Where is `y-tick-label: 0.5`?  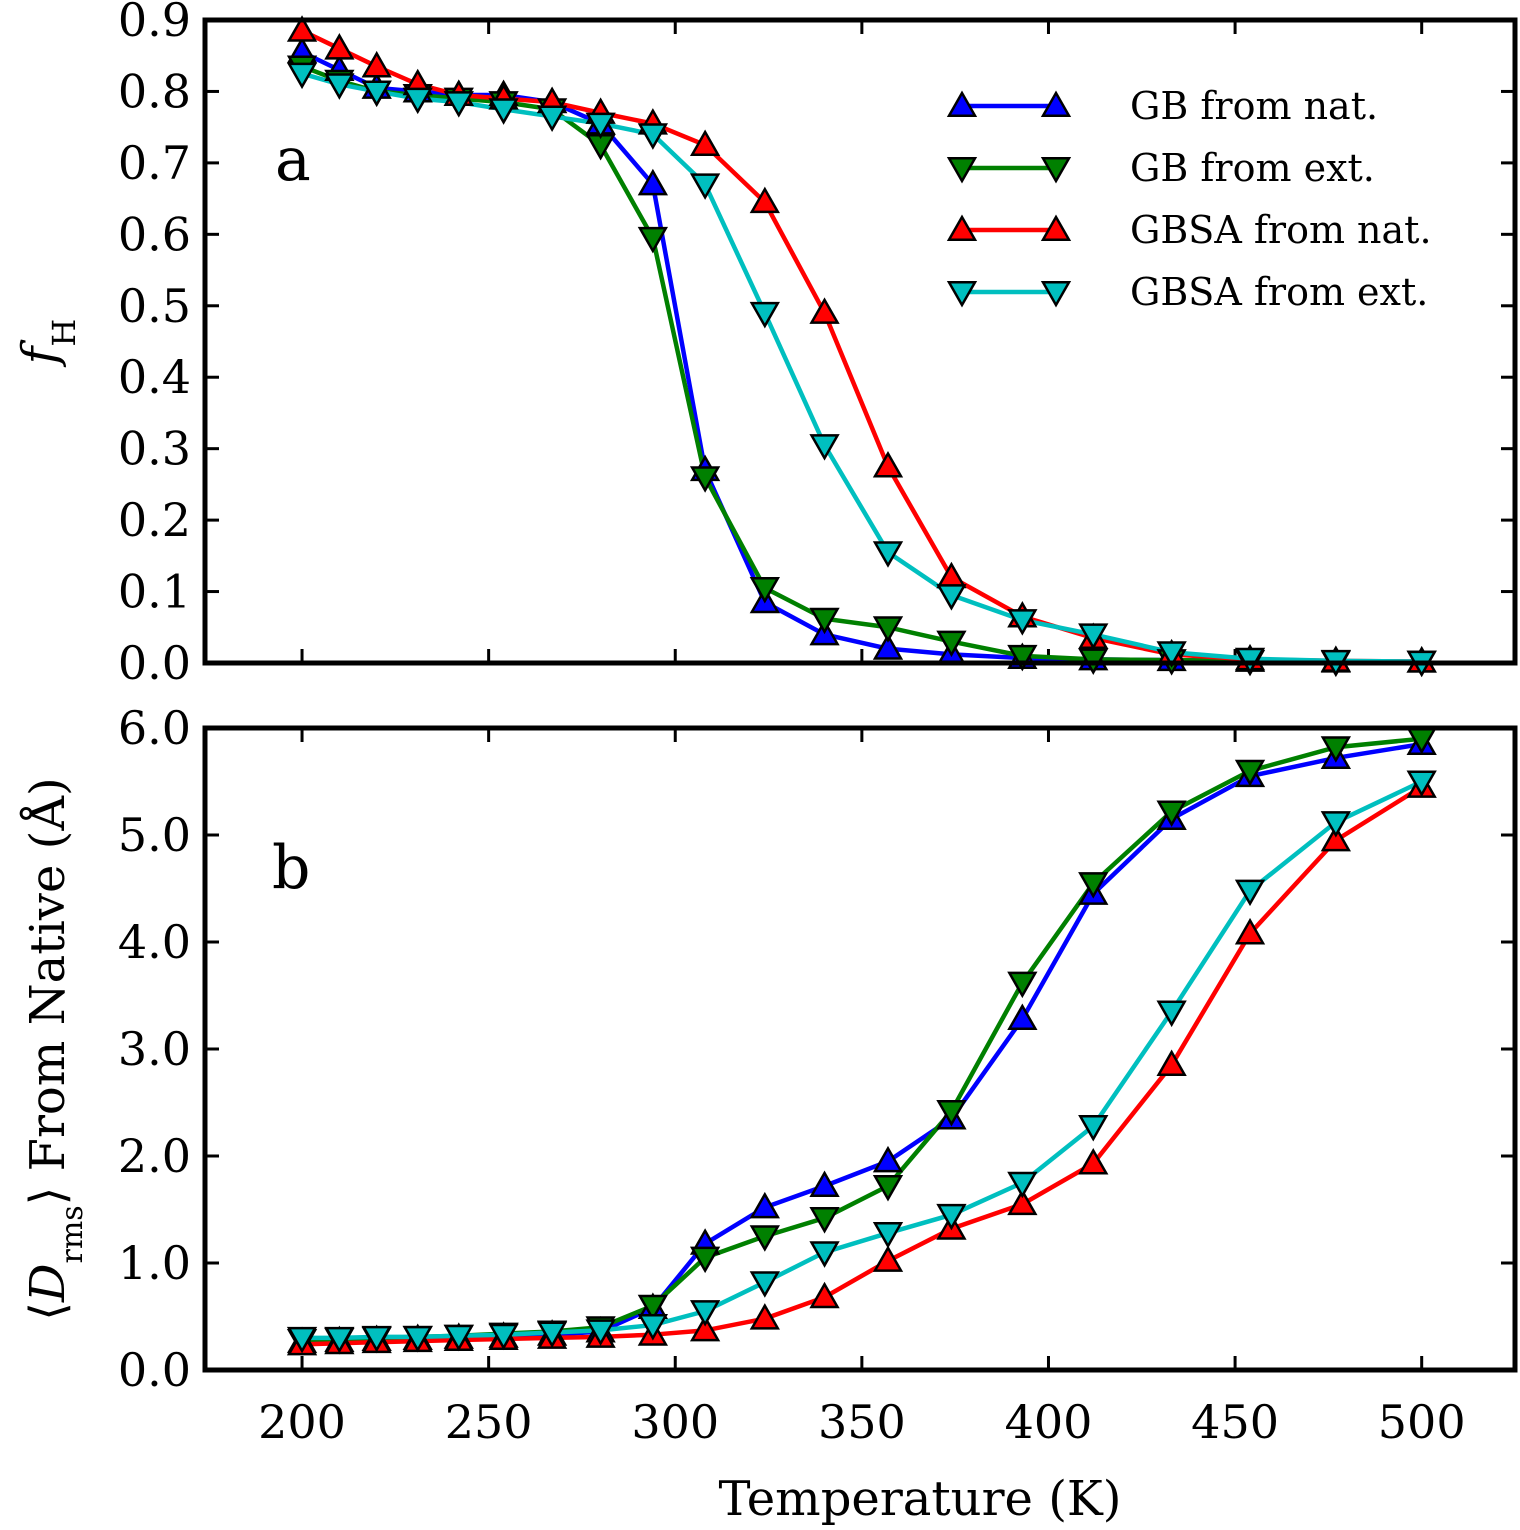 y-tick-label: 0.5 is located at coordinates (154, 306).